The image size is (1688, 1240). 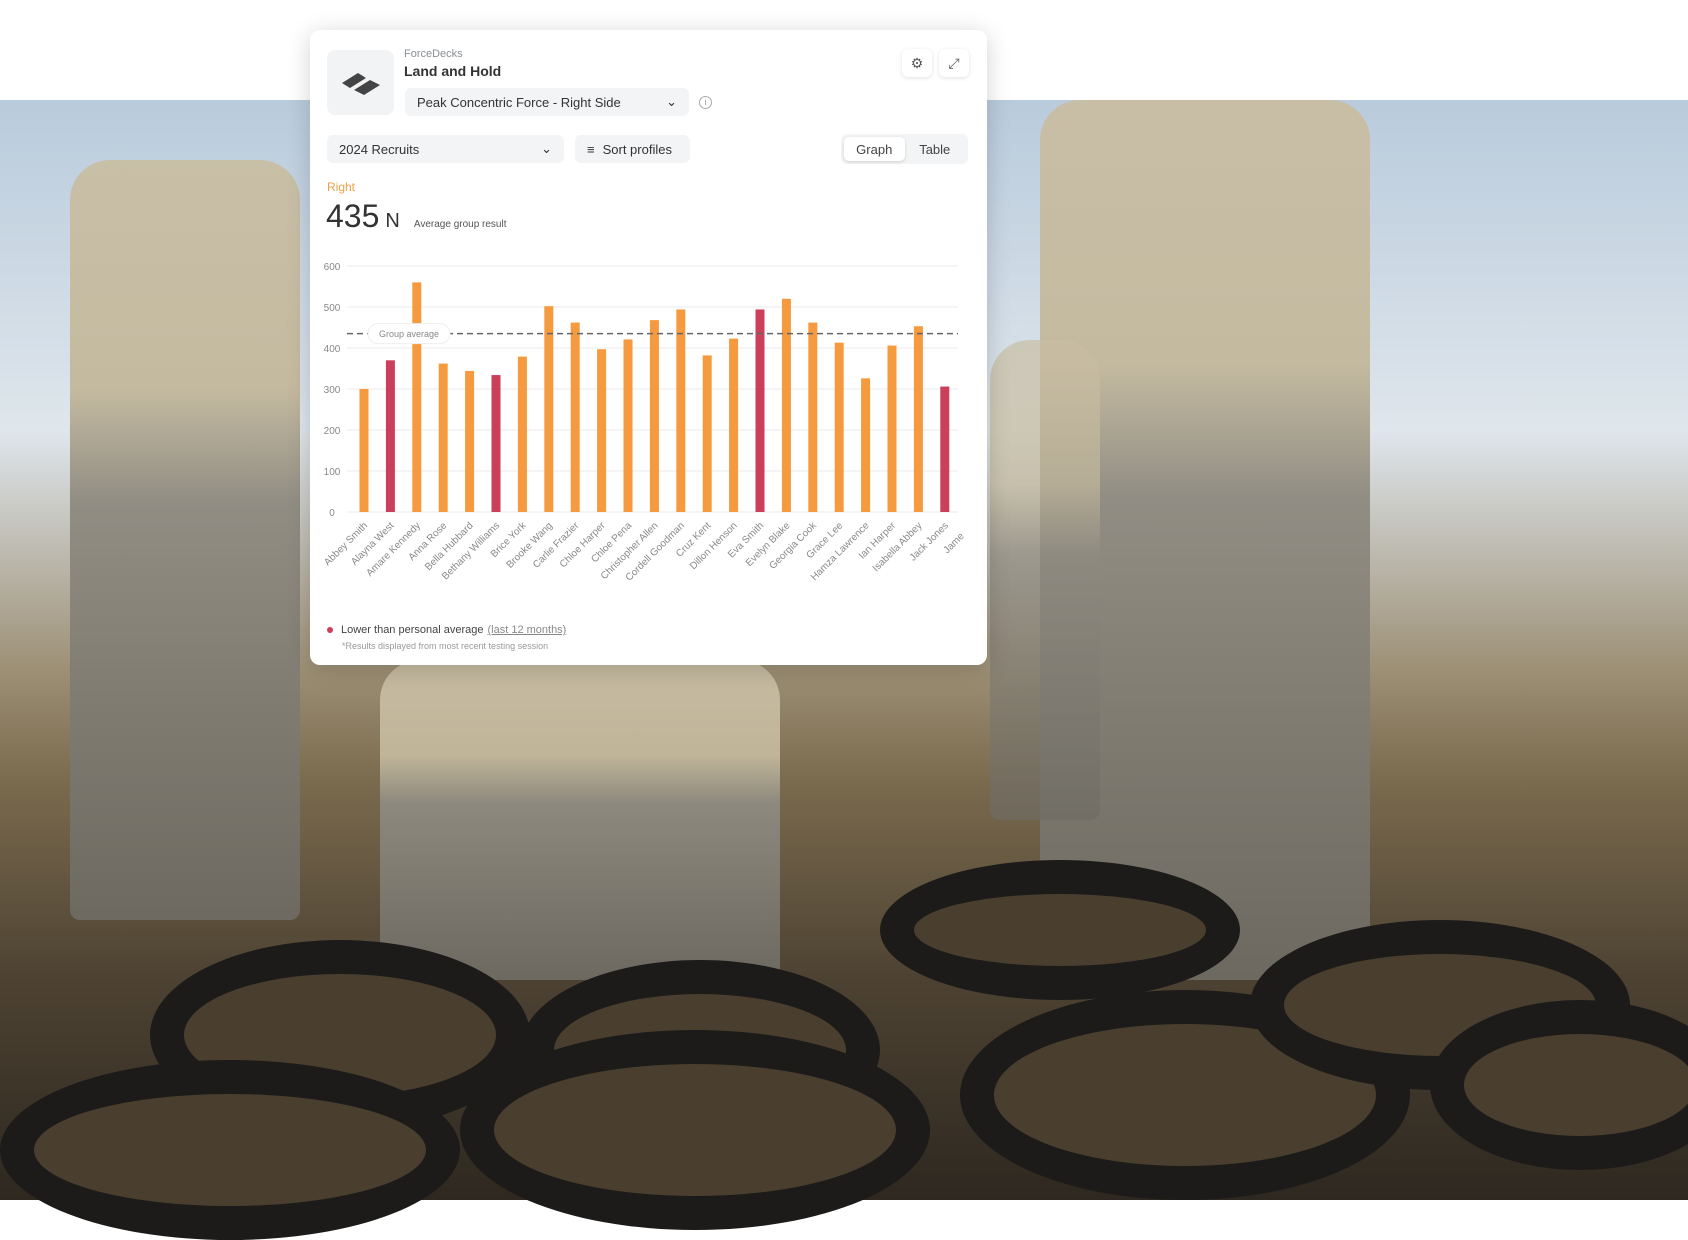 I want to click on bar-eva-smith, so click(x=760, y=410).